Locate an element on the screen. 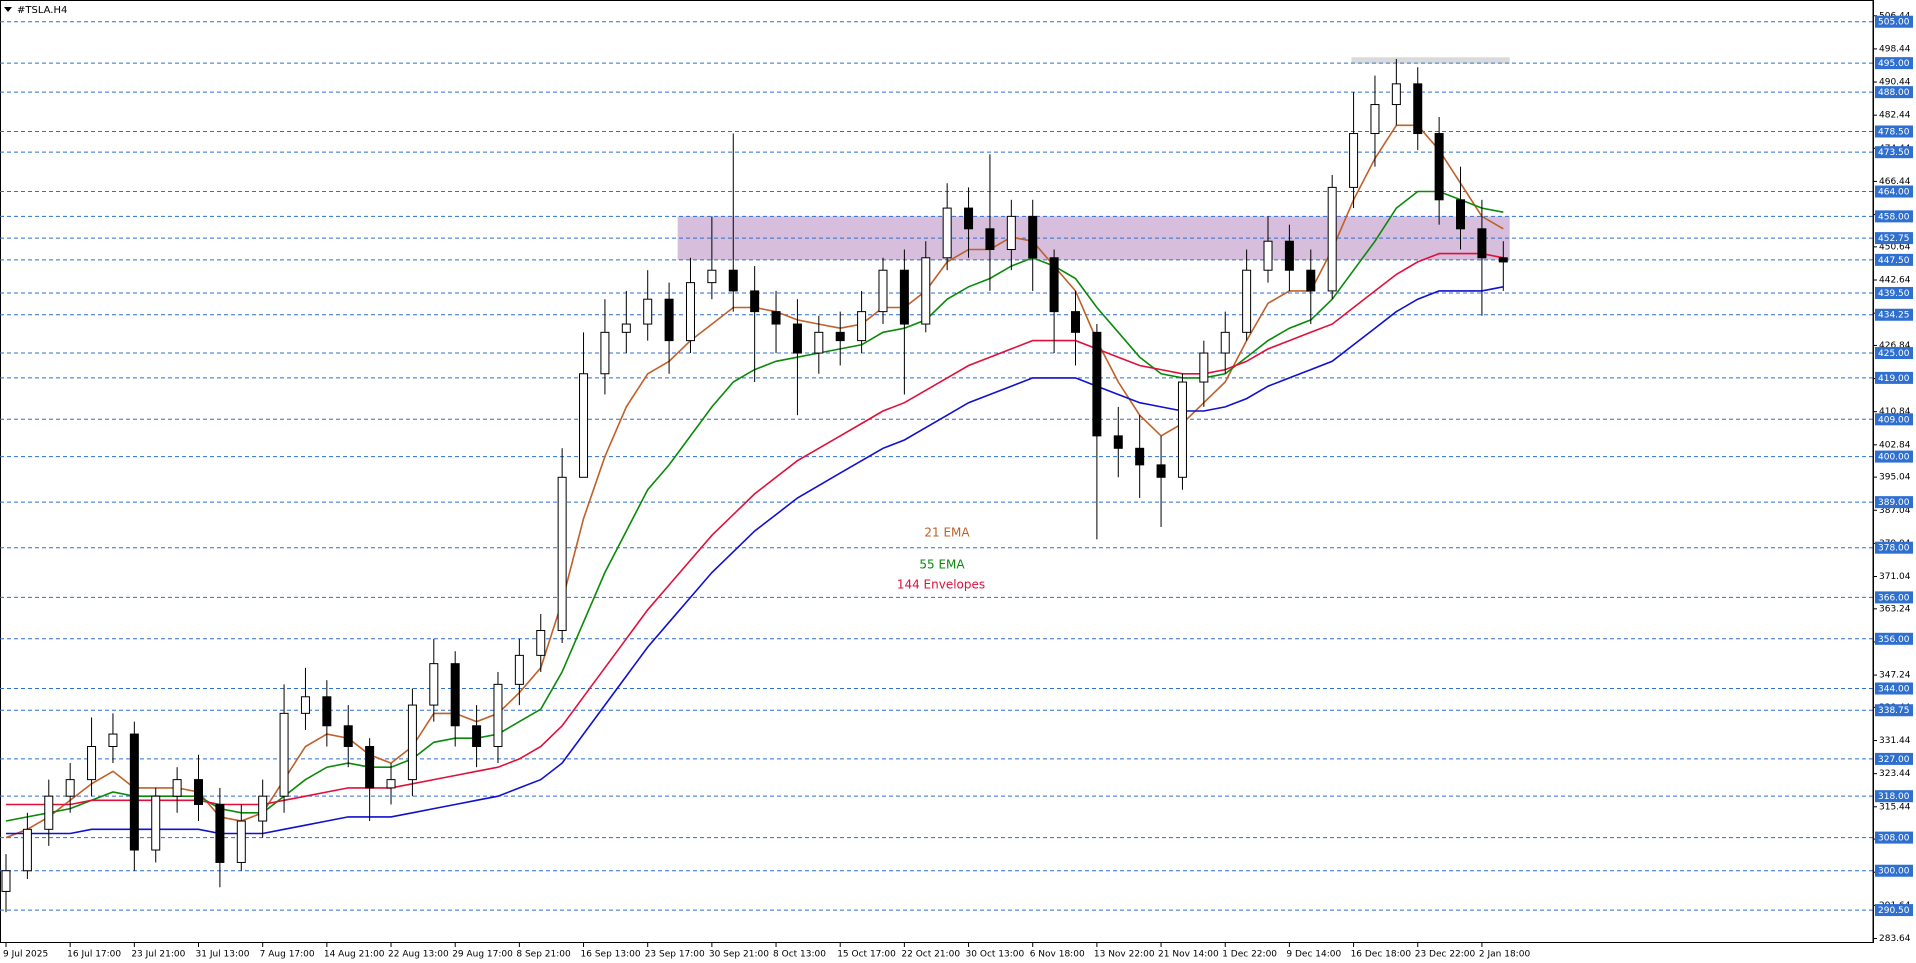  level-label: 366.00 is located at coordinates (1894, 598).